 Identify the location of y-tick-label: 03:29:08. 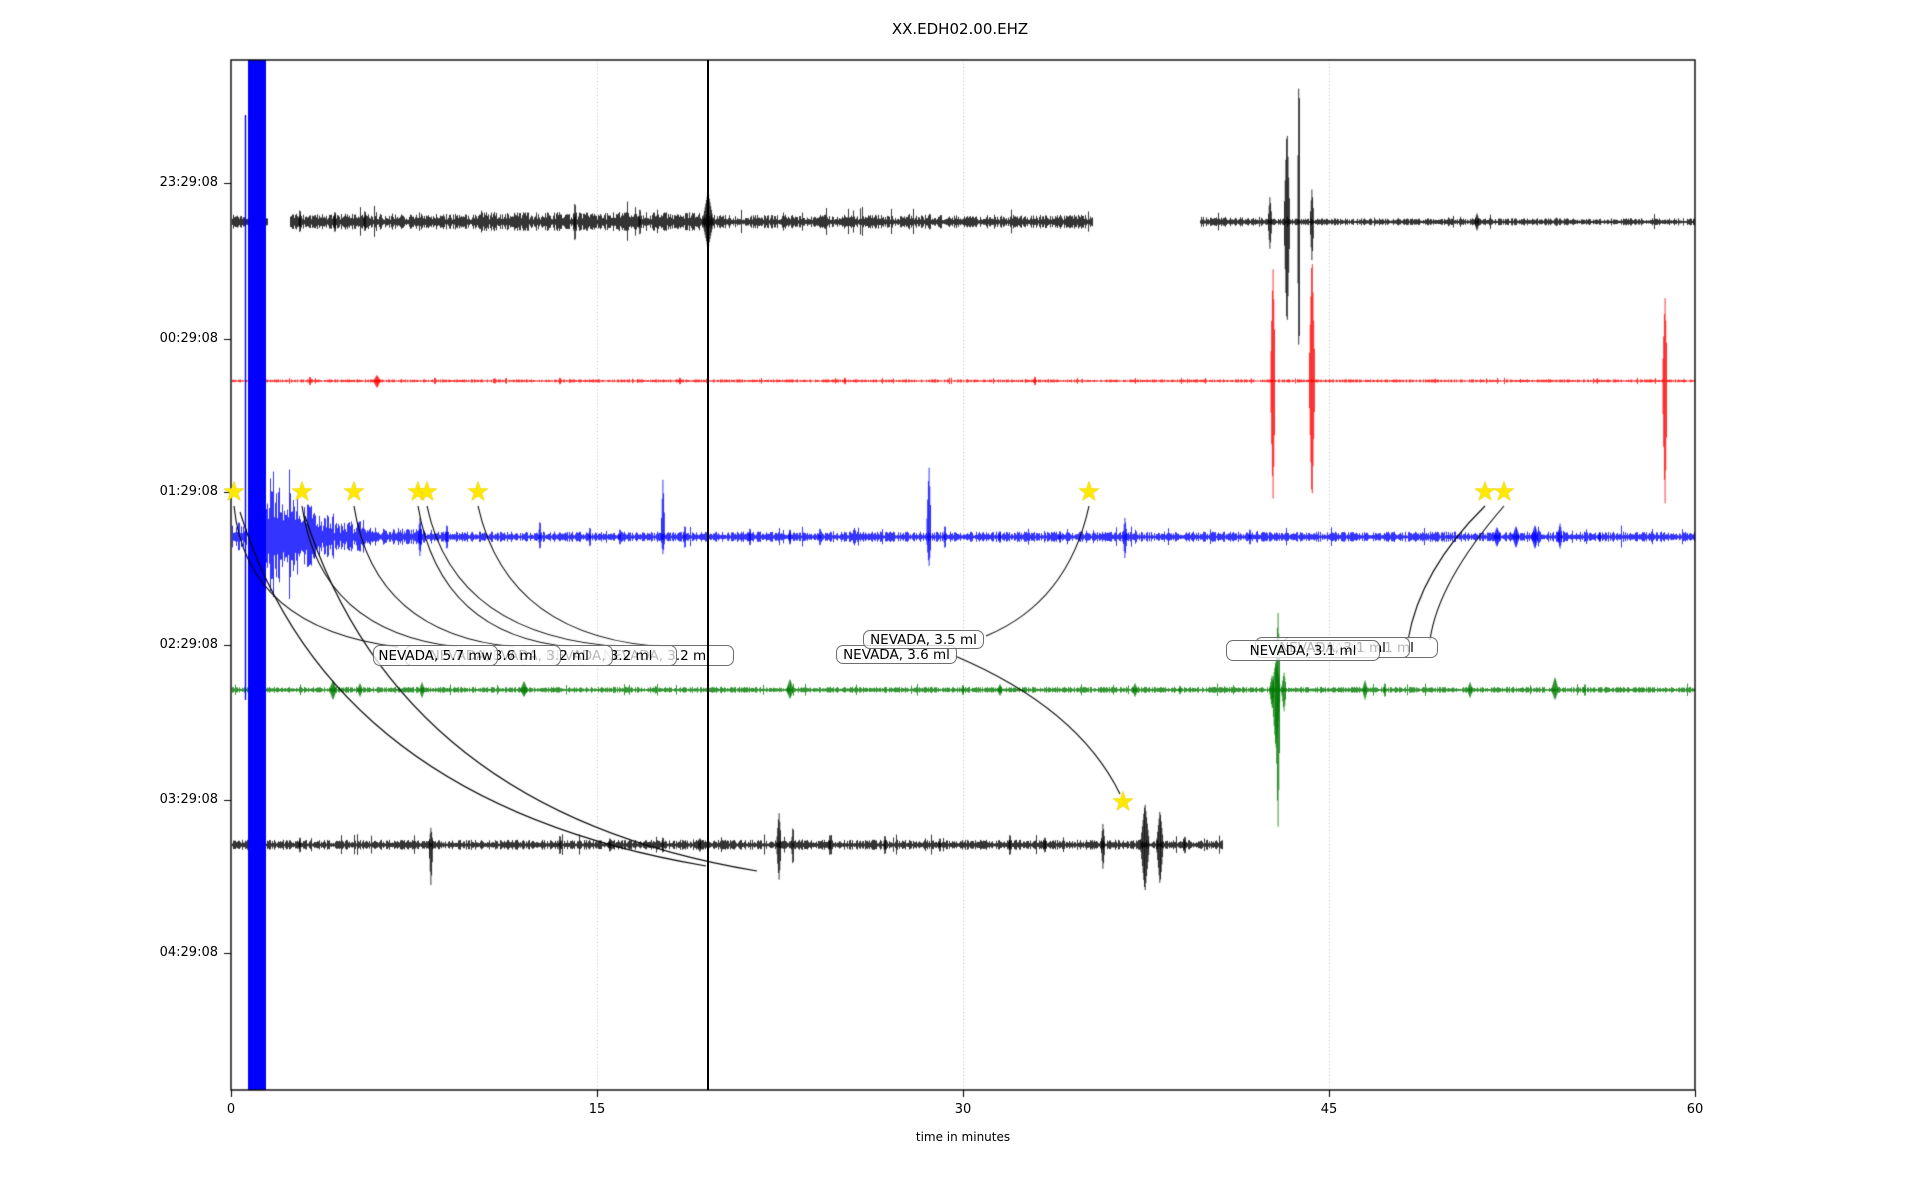
(188, 799).